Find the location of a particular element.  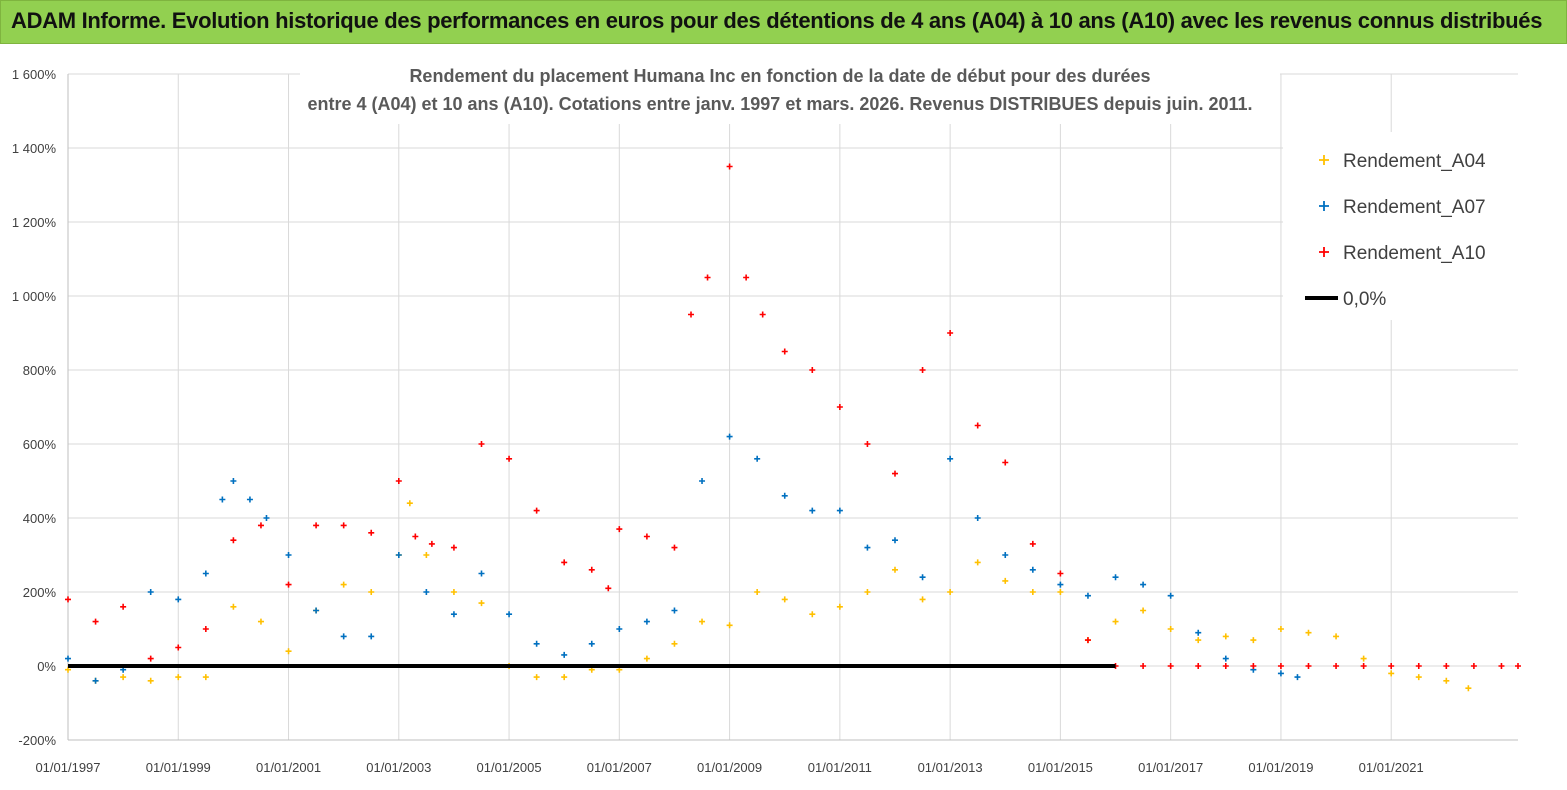

y-tick-label: 1 400% is located at coordinates (34, 148).